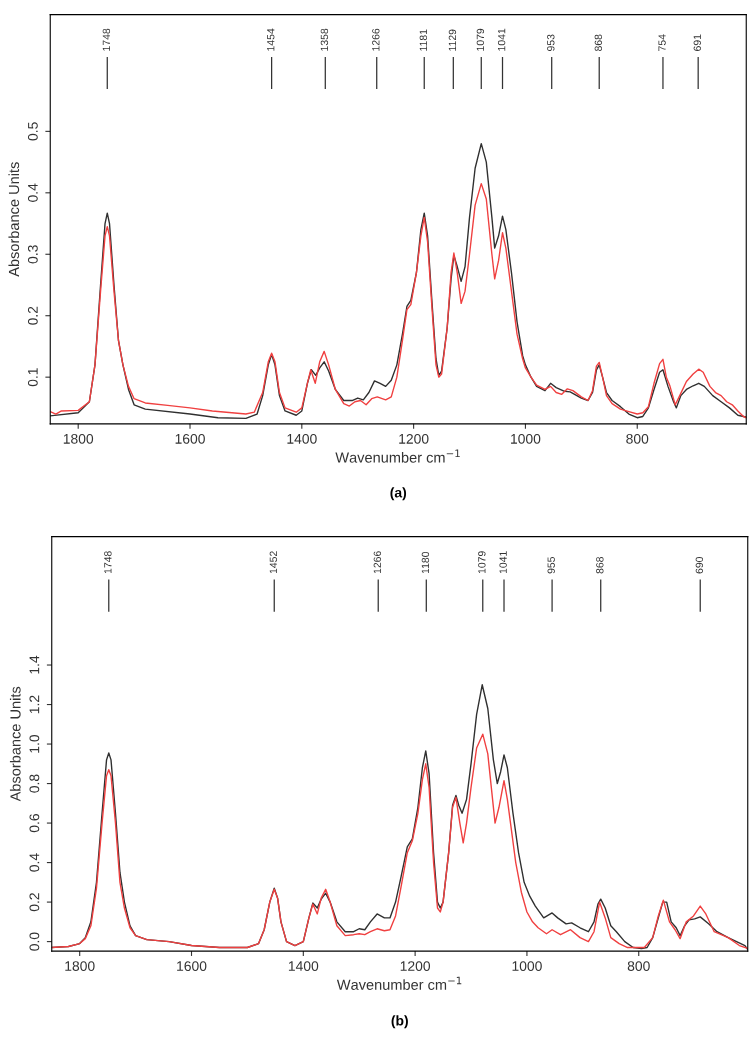 The image size is (750, 1044). Describe the element at coordinates (398, 494) in the screenshot. I see `text: (a)` at that location.